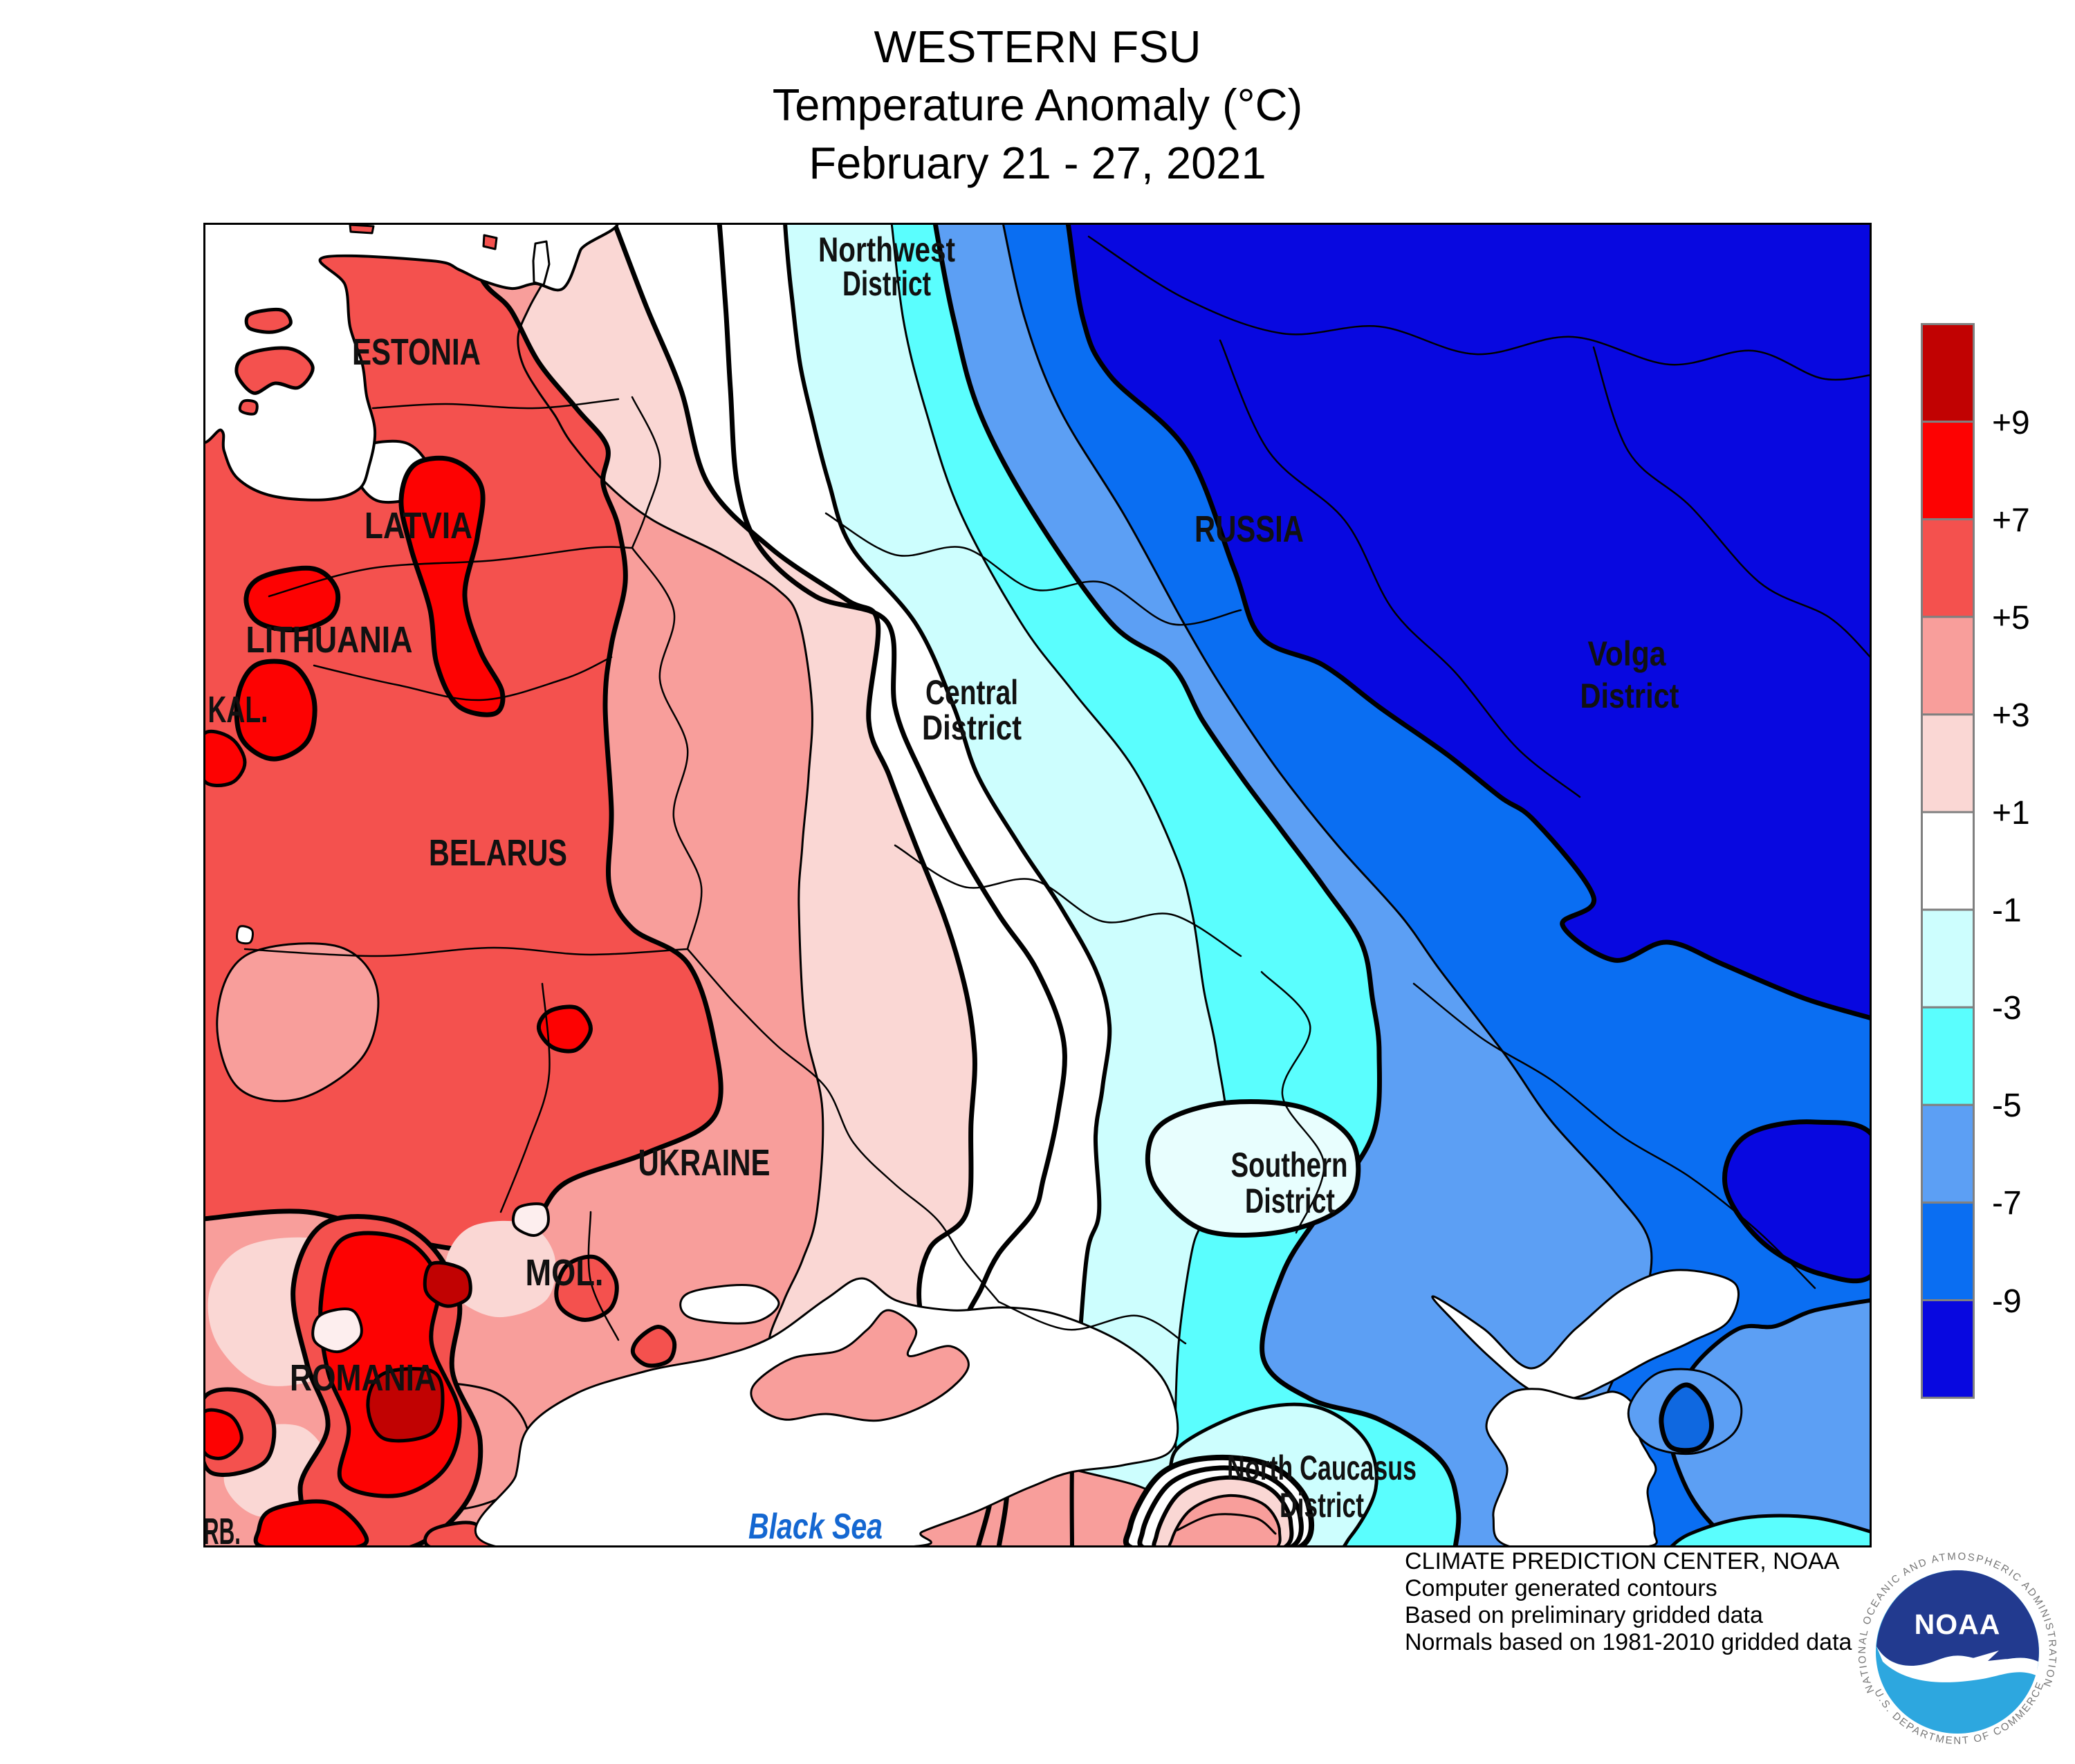 This screenshot has width=2075, height=1764. Describe the element at coordinates (2007, 910) in the screenshot. I see `svg-text: -1` at that location.